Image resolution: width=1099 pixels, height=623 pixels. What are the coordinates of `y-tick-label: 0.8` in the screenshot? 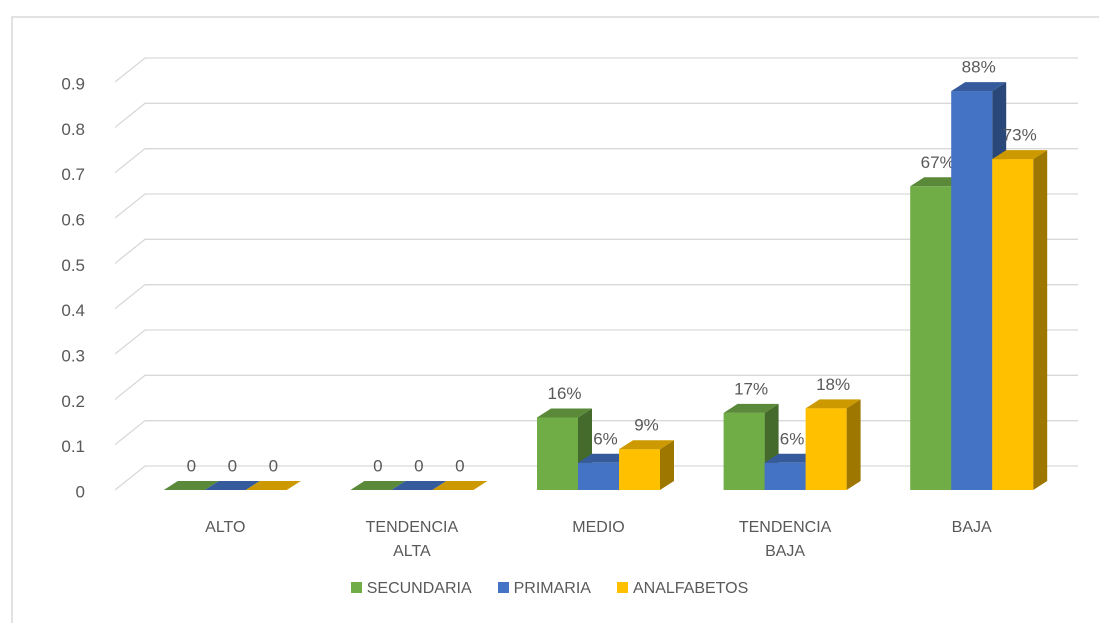 It's located at (73, 129).